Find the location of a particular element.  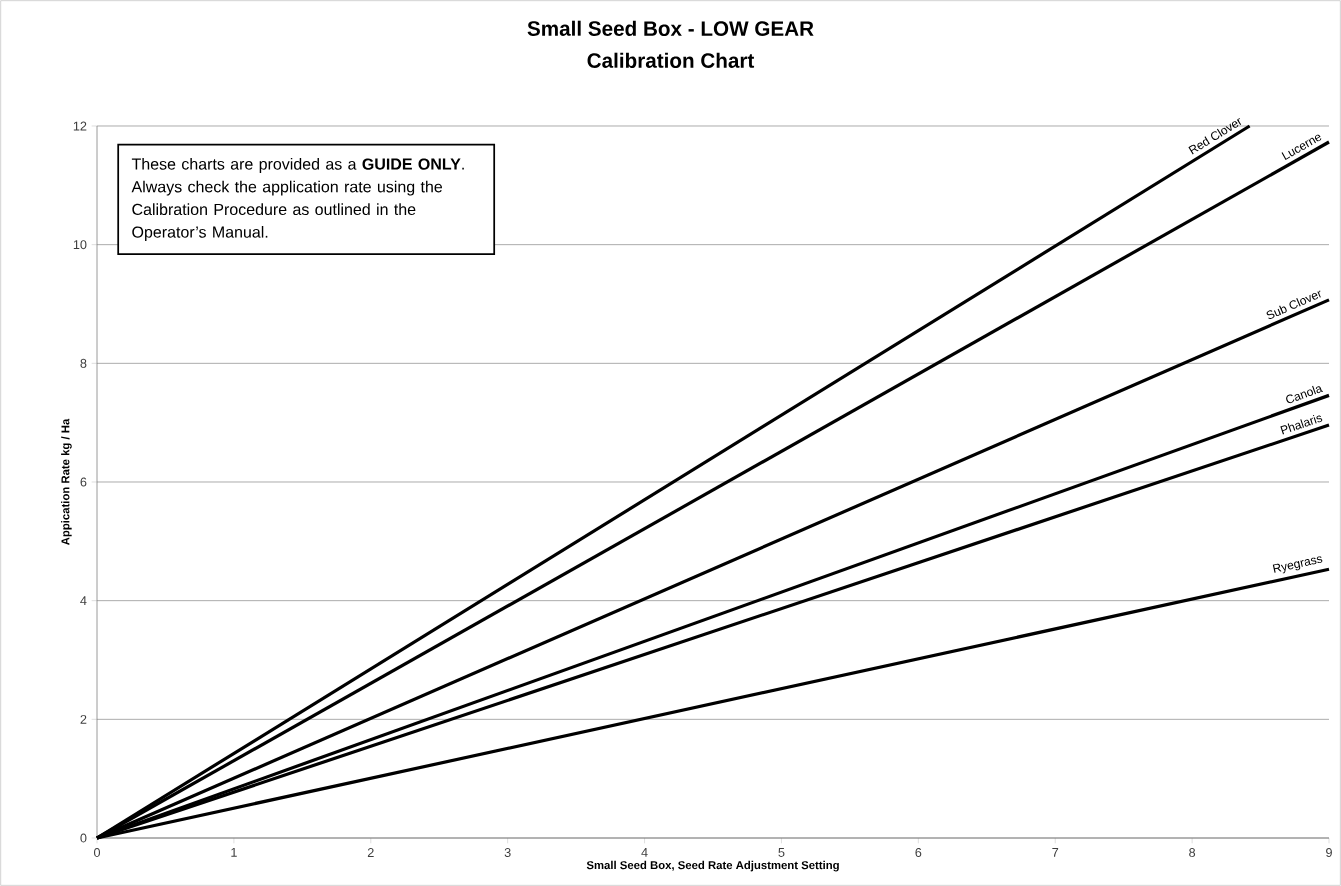

x-tick-label: 9 is located at coordinates (1329, 853).